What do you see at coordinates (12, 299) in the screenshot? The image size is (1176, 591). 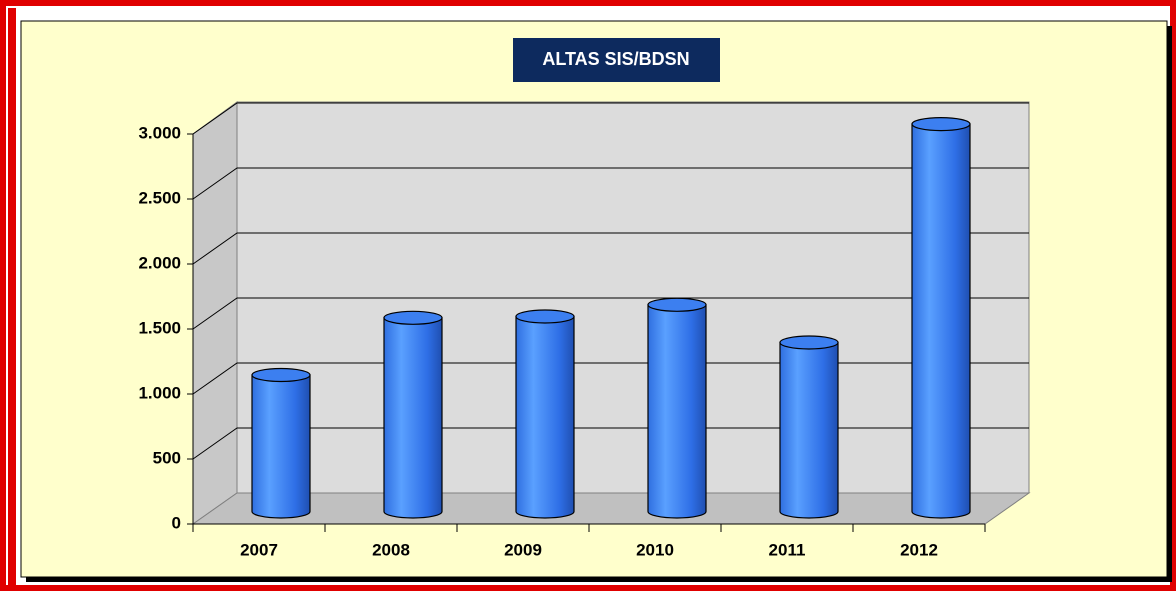 I see `frame-left` at bounding box center [12, 299].